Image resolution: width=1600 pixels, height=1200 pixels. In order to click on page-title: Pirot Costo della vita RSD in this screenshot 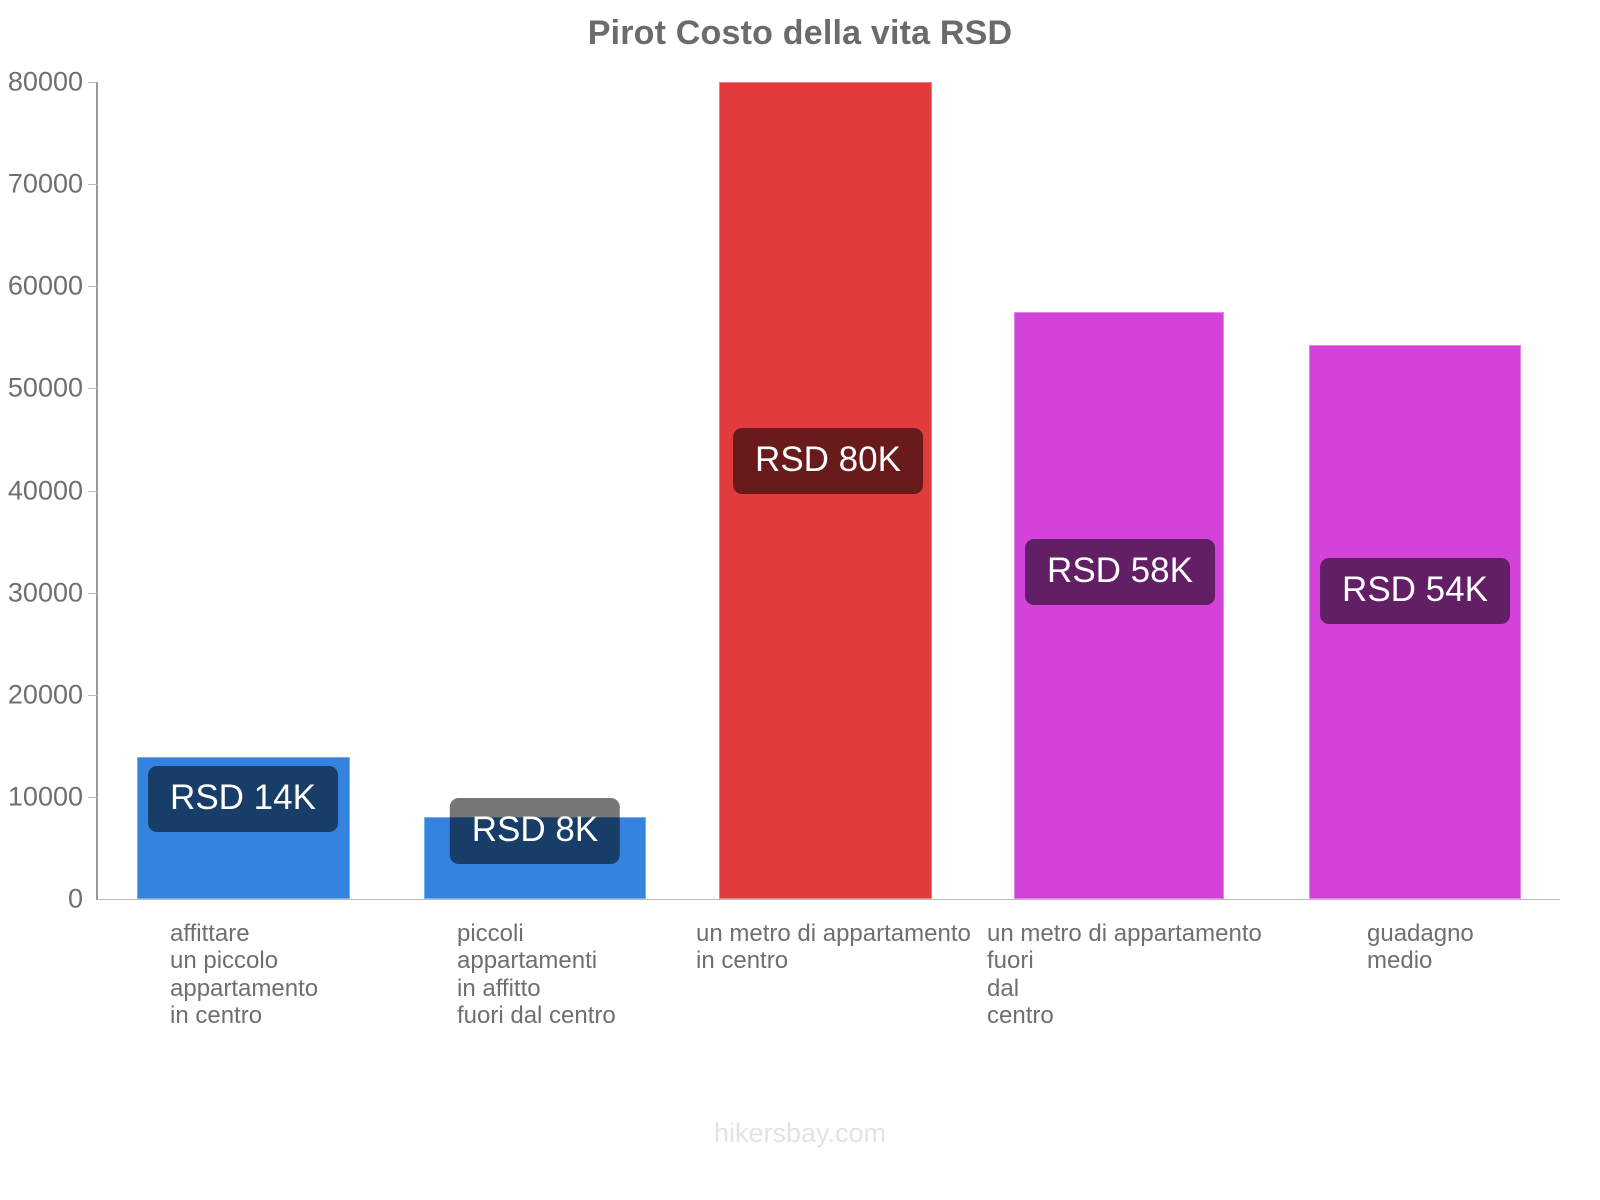, I will do `click(800, 33)`.